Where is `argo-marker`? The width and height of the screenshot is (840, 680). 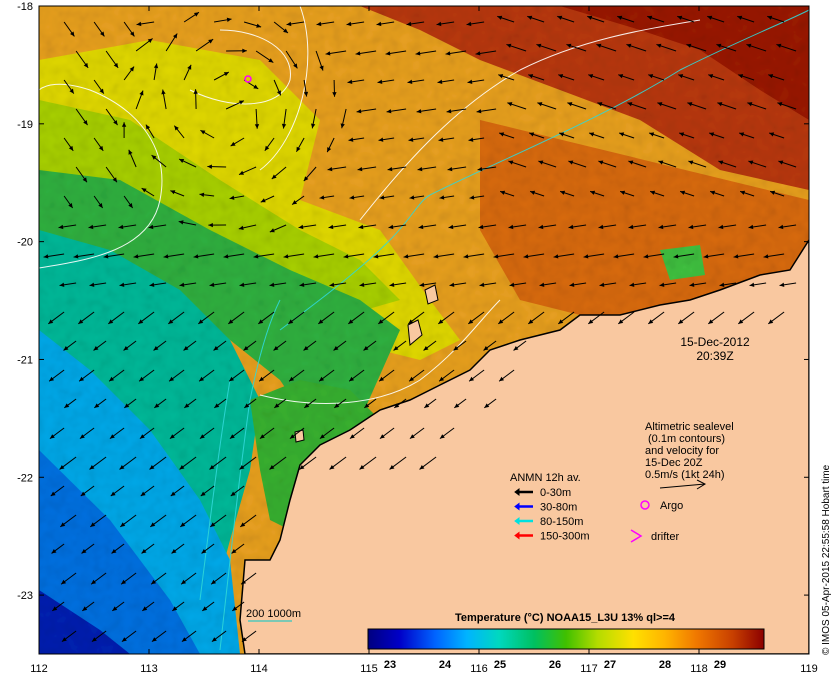 argo-marker is located at coordinates (248, 79).